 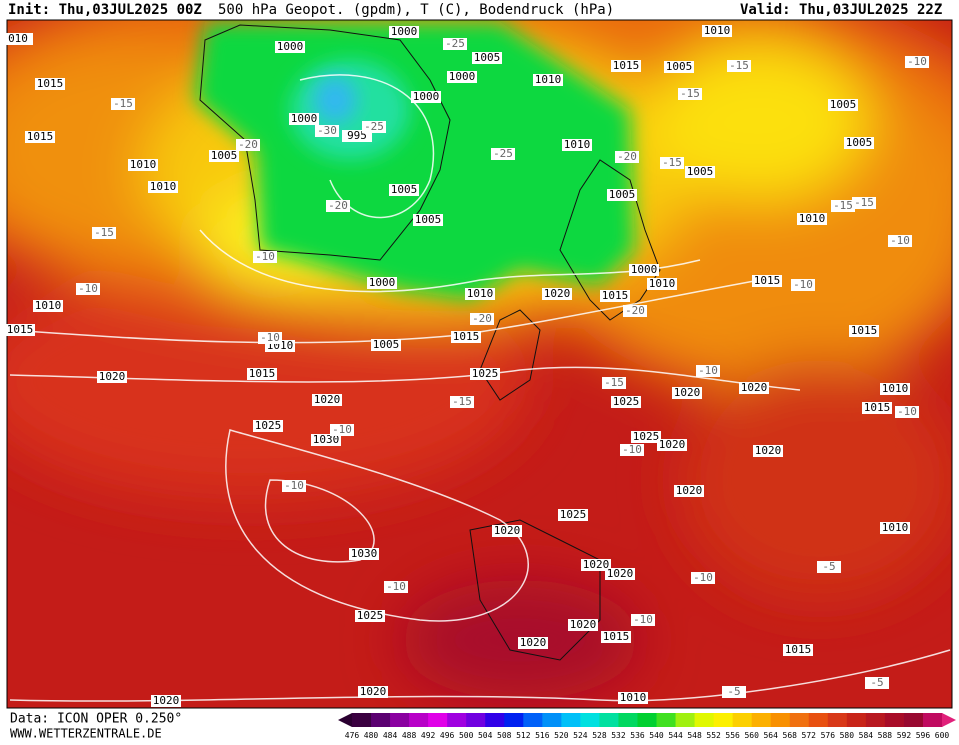 What do you see at coordinates (841, 10) in the screenshot?
I see `valid-label: Valid: Thu,03JUL2025 22Z` at bounding box center [841, 10].